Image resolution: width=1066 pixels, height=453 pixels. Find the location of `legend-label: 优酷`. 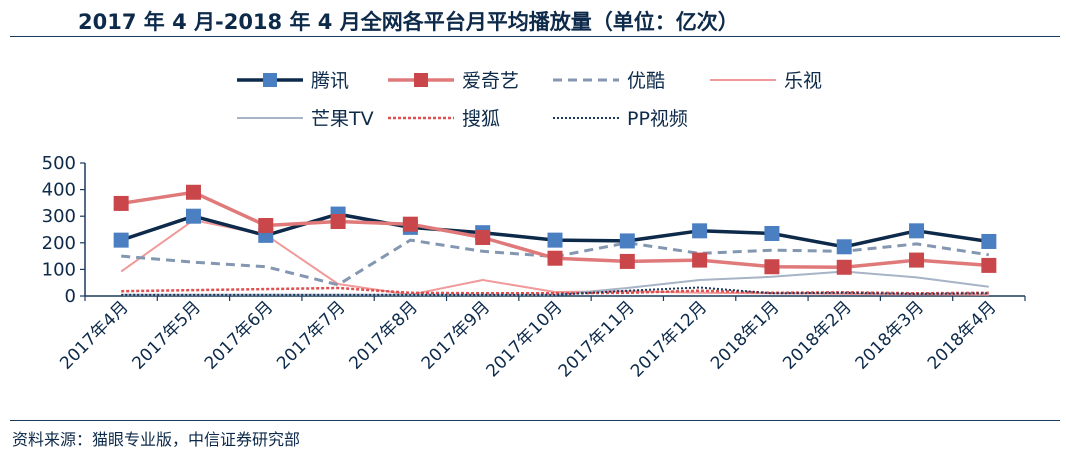

legend-label: 优酷 is located at coordinates (646, 81).